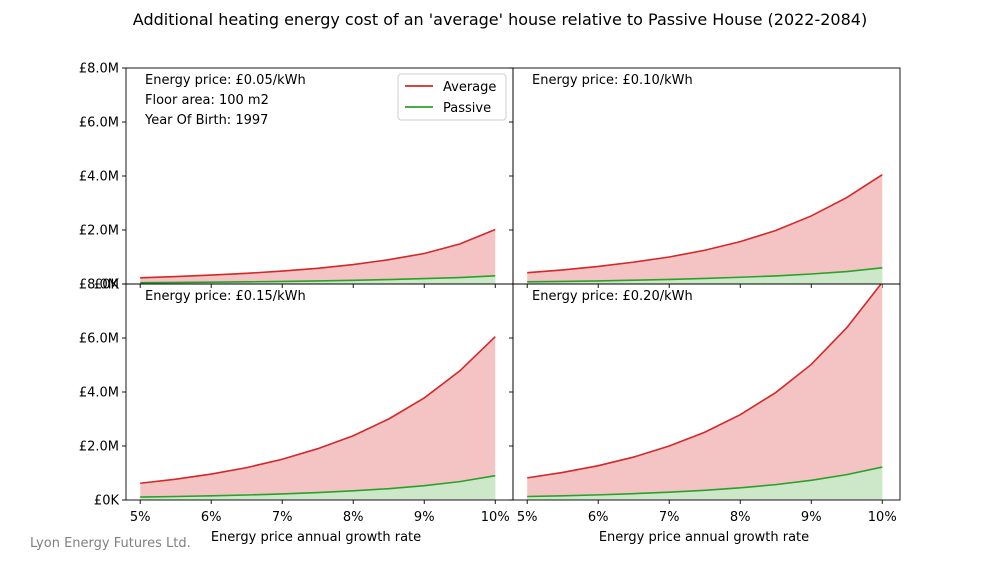 This screenshot has height=562, width=1000. Describe the element at coordinates (316, 537) in the screenshot. I see `x-axis-label-left: Energy price annual growth rate` at that location.